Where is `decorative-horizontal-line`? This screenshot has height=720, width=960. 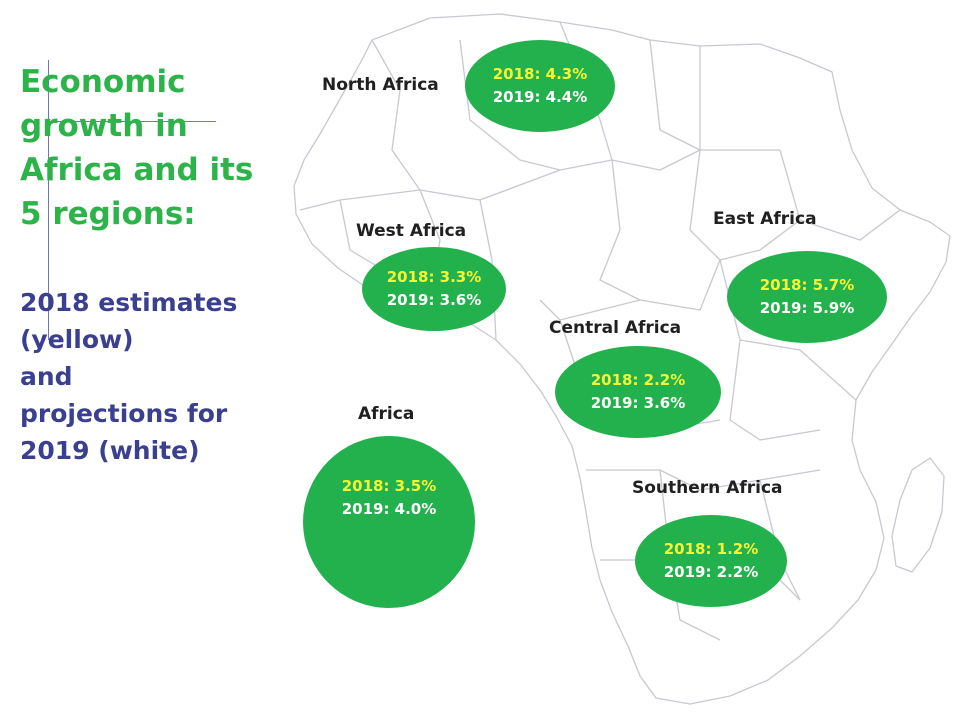
decorative-horizontal-line is located at coordinates (132, 121).